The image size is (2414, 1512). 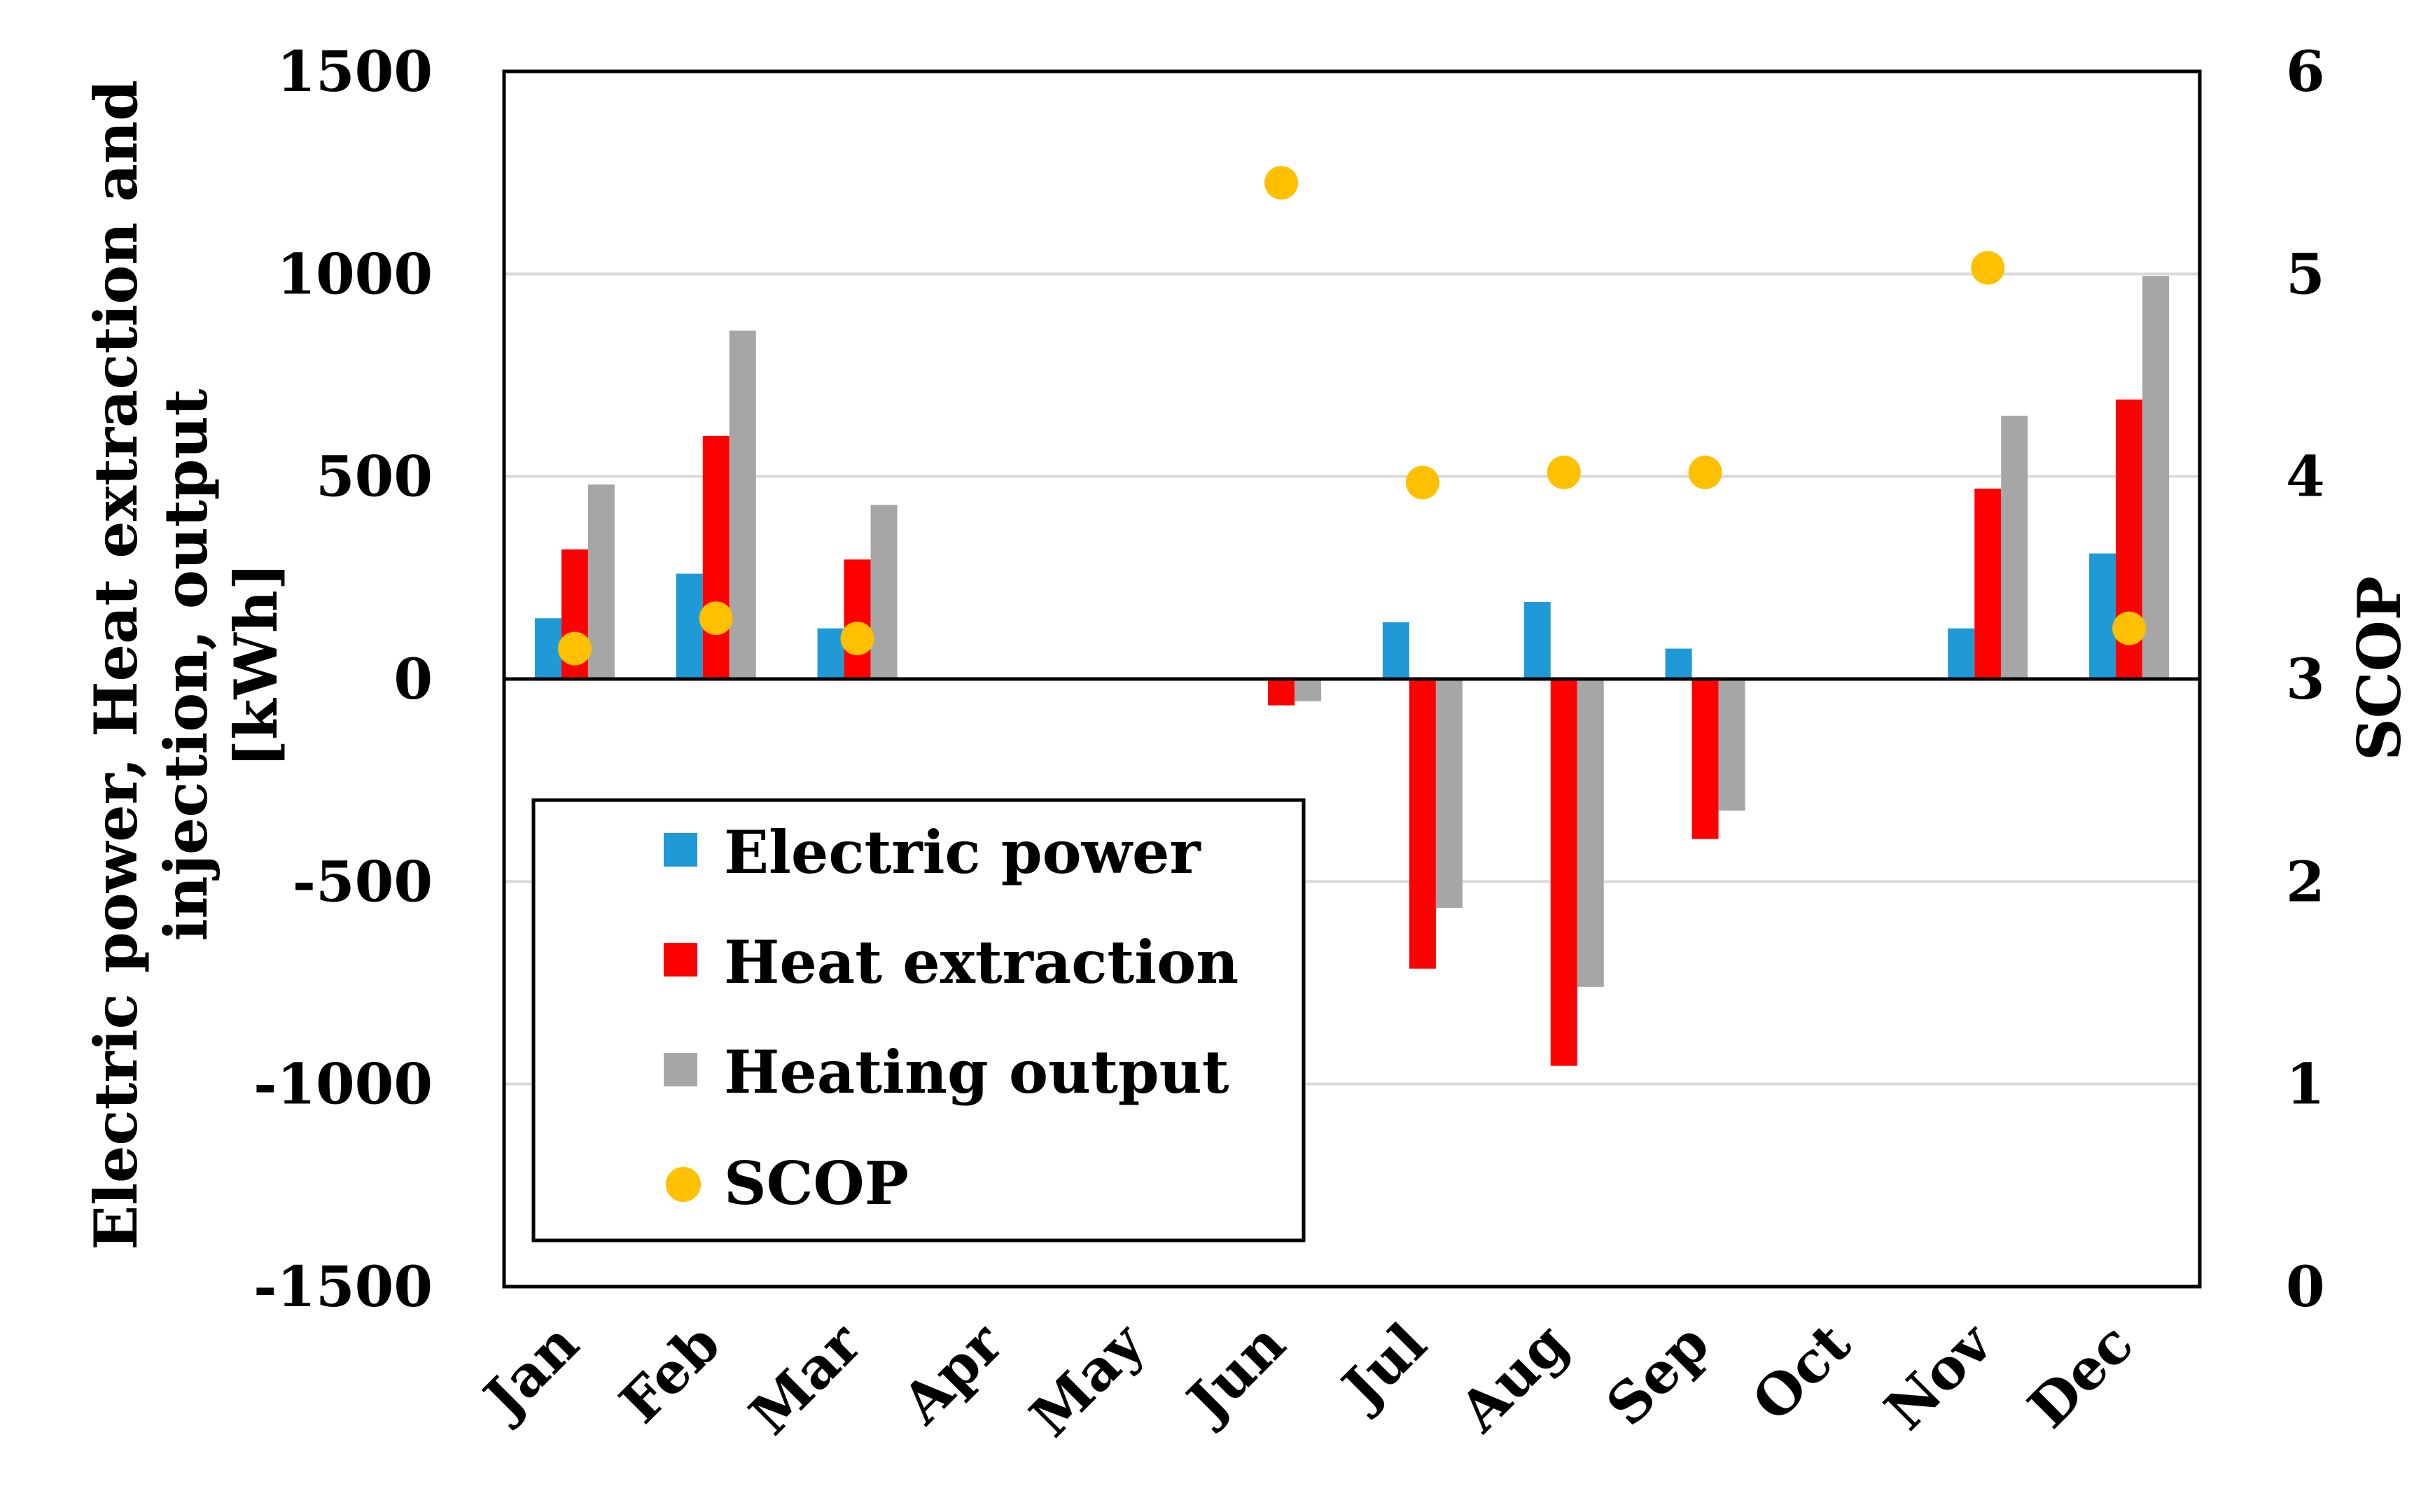 What do you see at coordinates (716, 618) in the screenshot?
I see `scop-point-feb` at bounding box center [716, 618].